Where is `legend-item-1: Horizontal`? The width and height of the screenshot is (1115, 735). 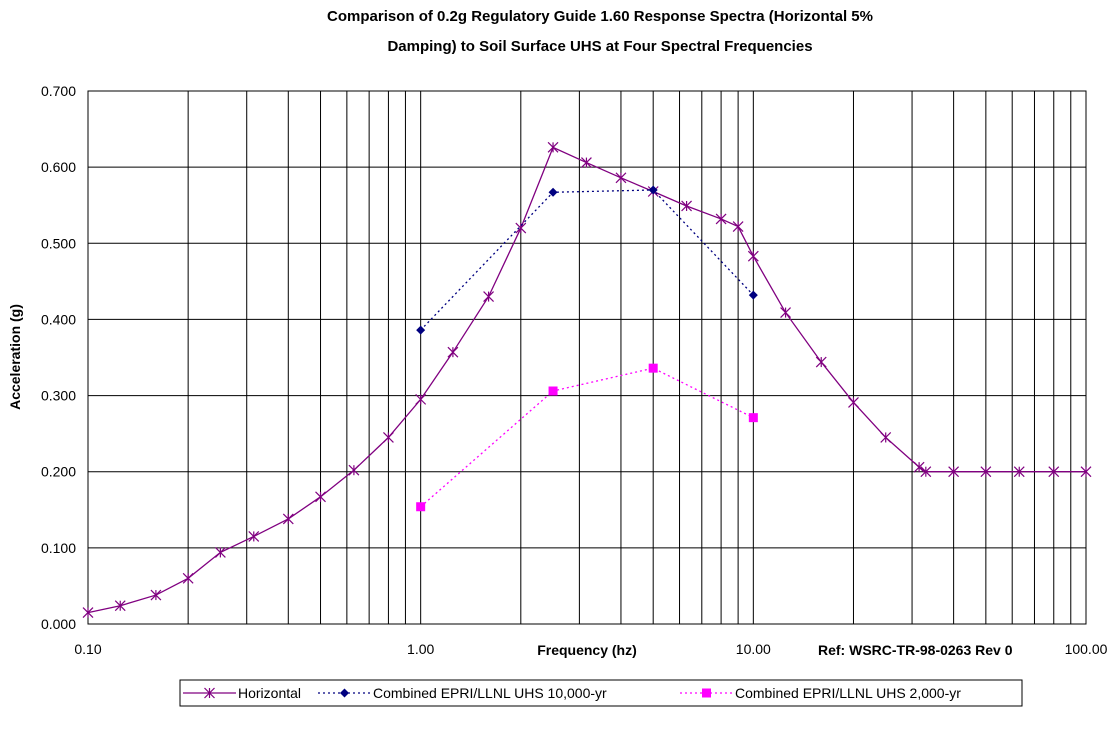 legend-item-1: Horizontal is located at coordinates (242, 693).